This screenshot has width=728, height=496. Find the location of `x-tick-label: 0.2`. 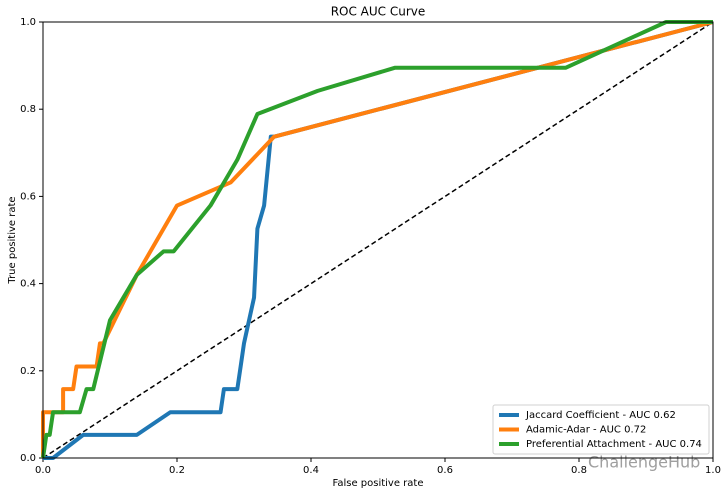

x-tick-label: 0.2 is located at coordinates (177, 470).